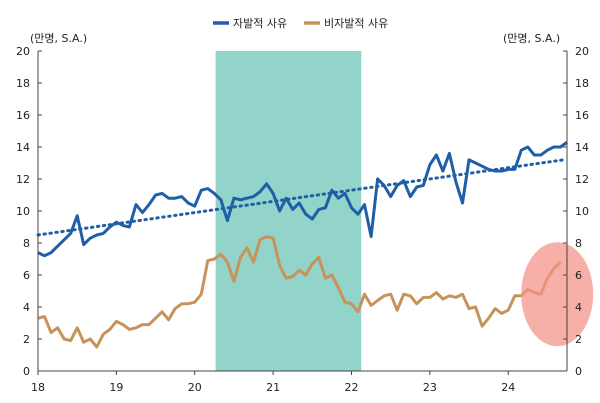 The height and width of the screenshot is (403, 600). What do you see at coordinates (26, 275) in the screenshot?
I see `y-tick-label-left: 6` at bounding box center [26, 275].